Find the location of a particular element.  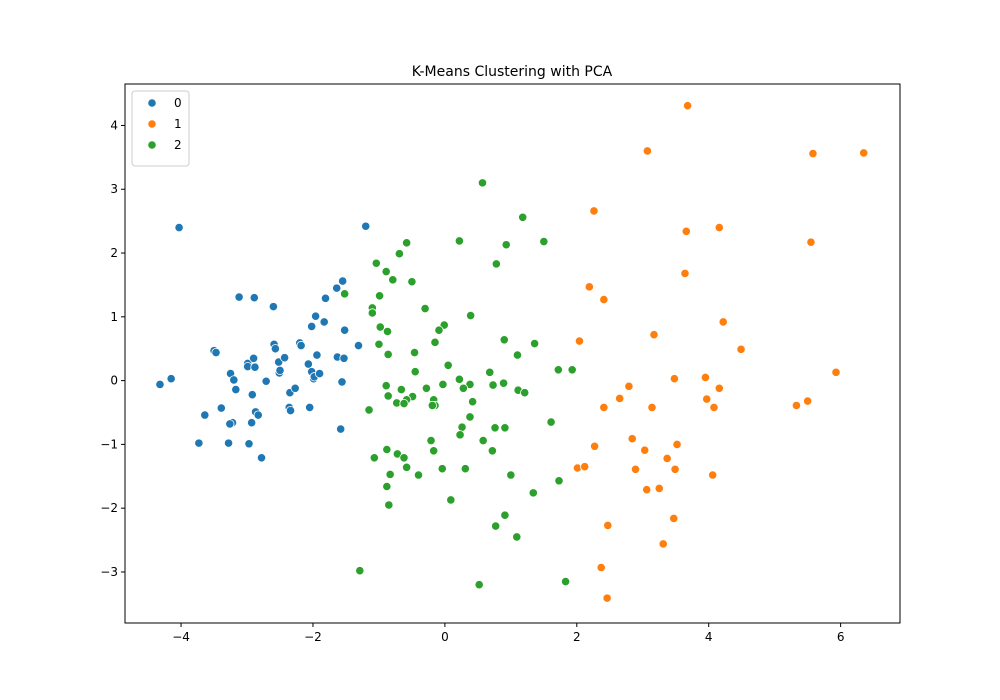

x-axis: −4 −2 0 2 4 6 is located at coordinates (508, 633).